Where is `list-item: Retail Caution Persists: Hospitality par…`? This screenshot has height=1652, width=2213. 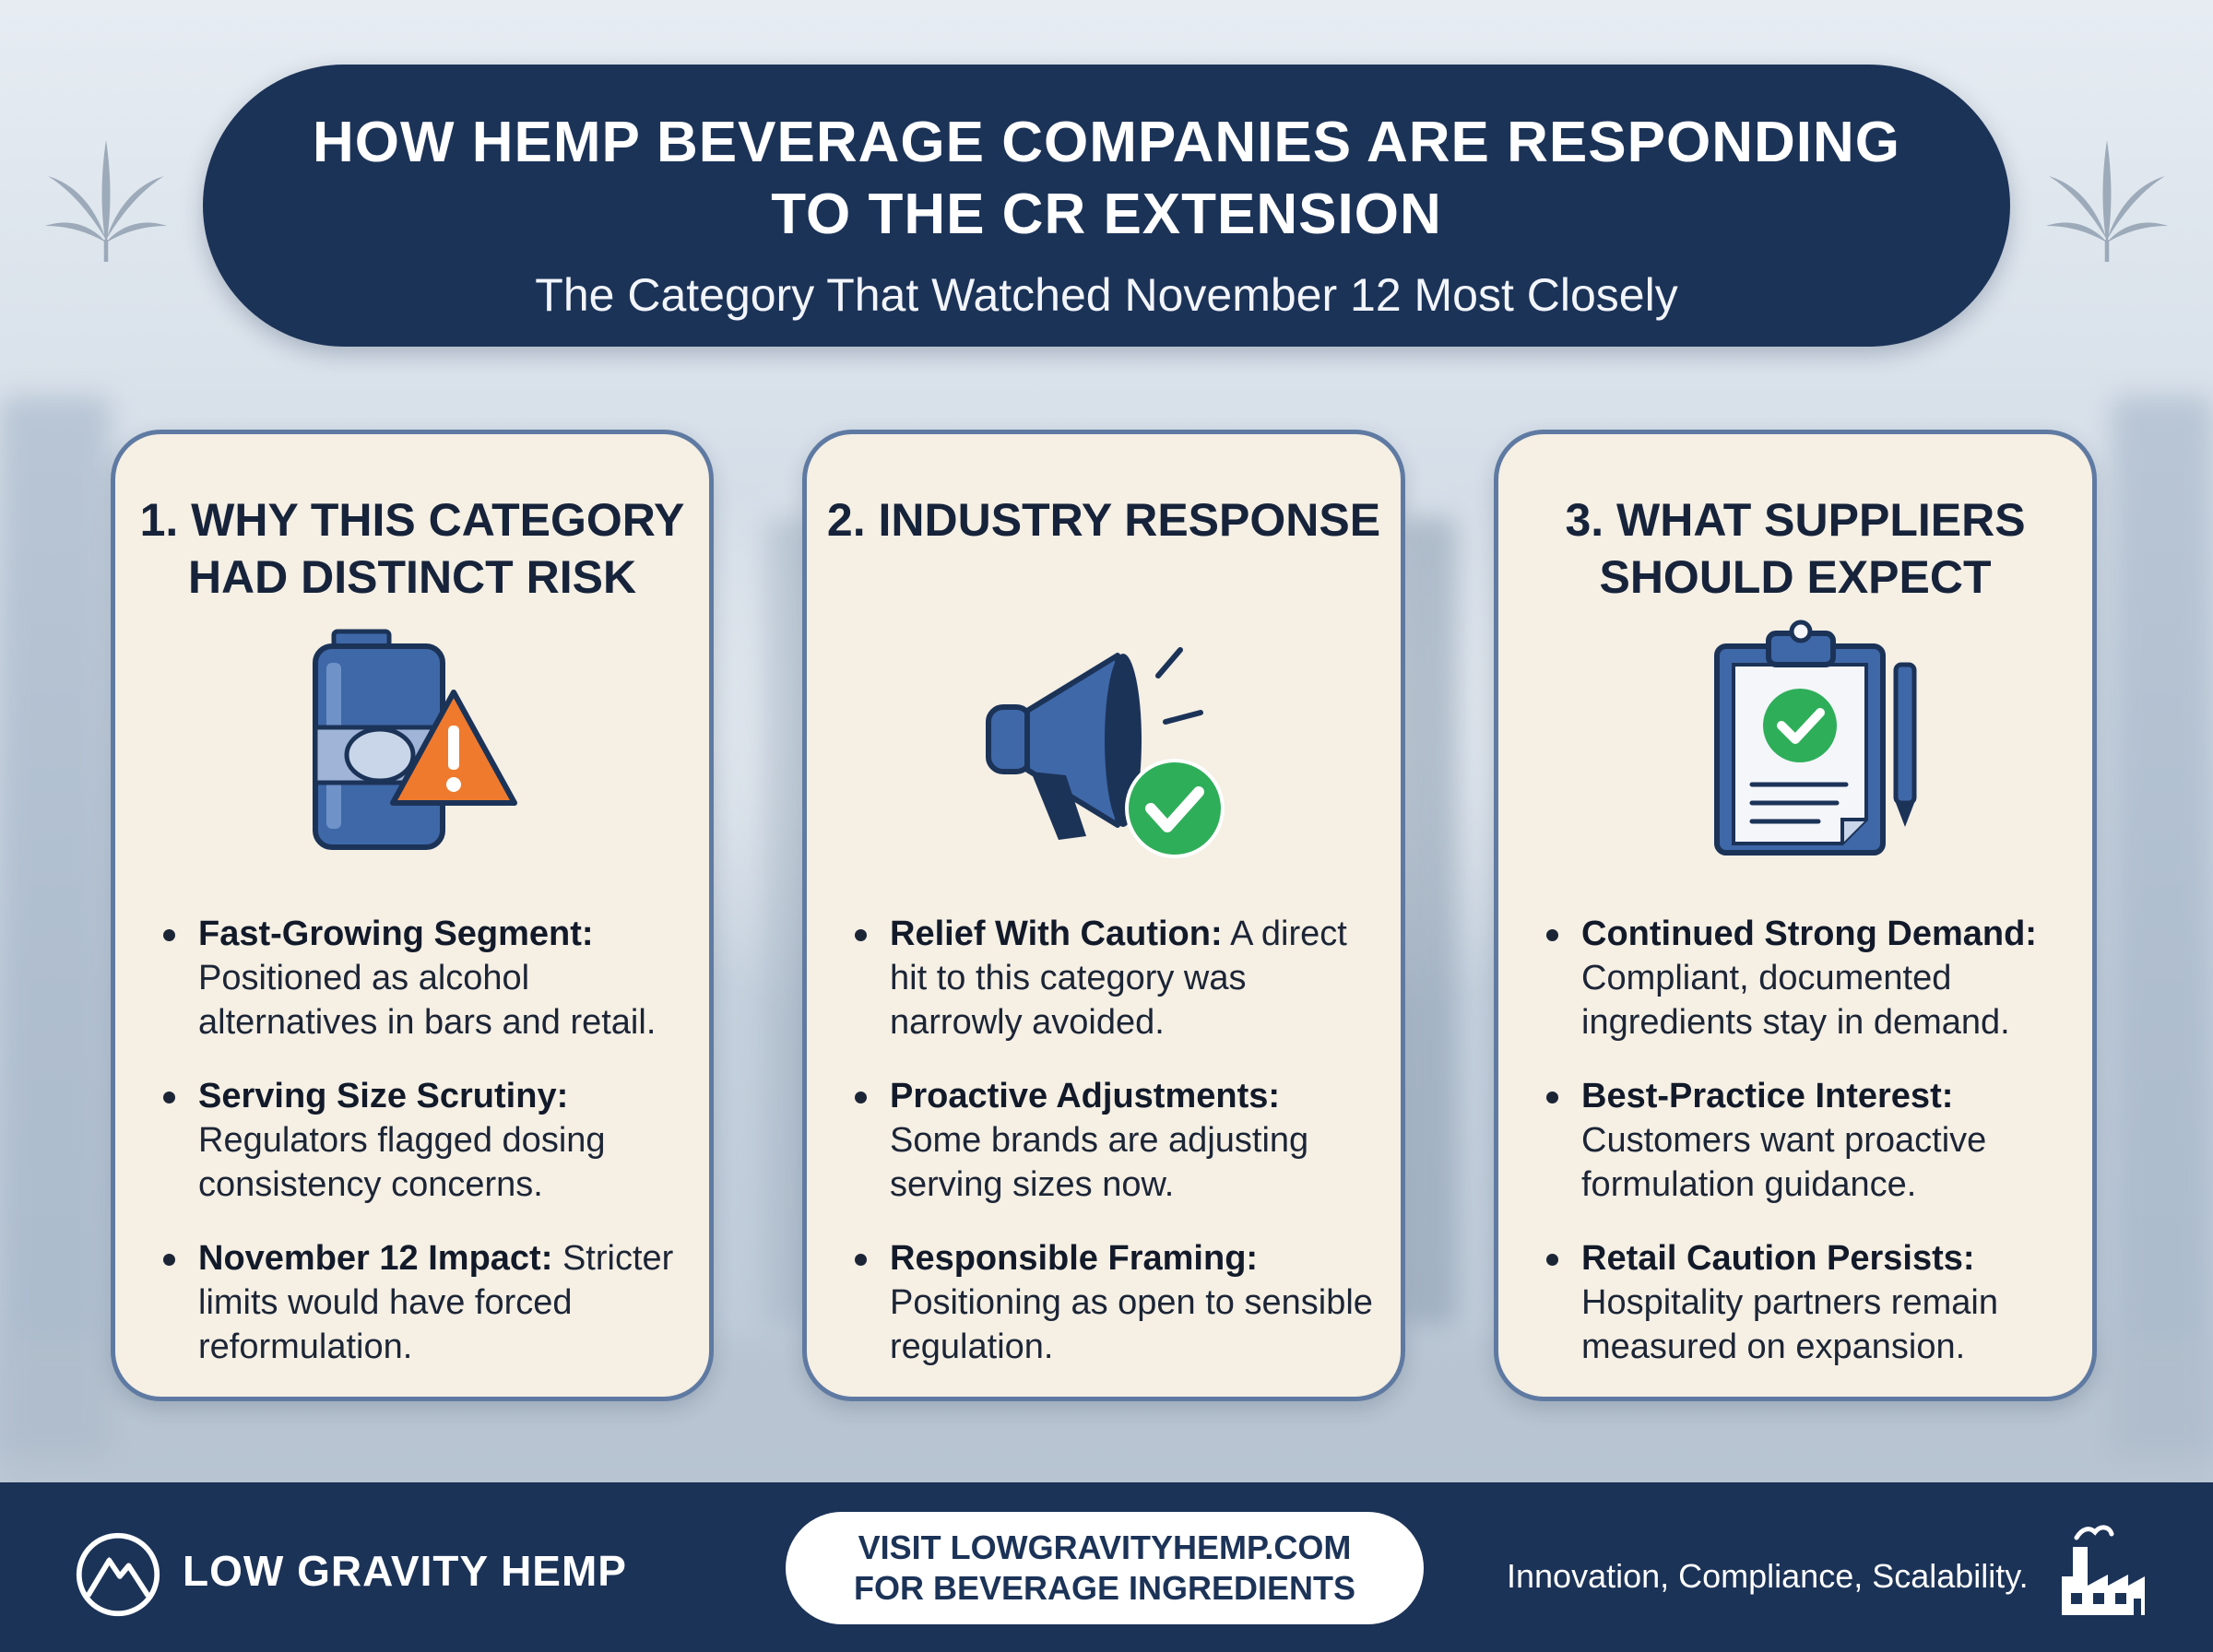
list-item: Retail Caution Persists: Hospitality par… is located at coordinates (1804, 1302).